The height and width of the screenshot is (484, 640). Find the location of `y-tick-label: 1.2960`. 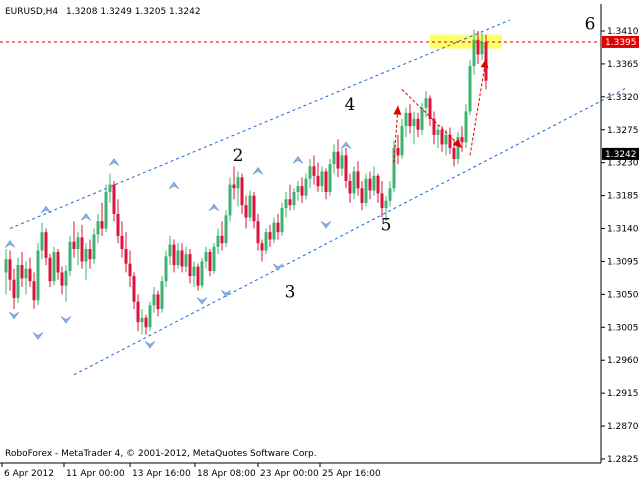

y-tick-label: 1.2960 is located at coordinates (623, 361).